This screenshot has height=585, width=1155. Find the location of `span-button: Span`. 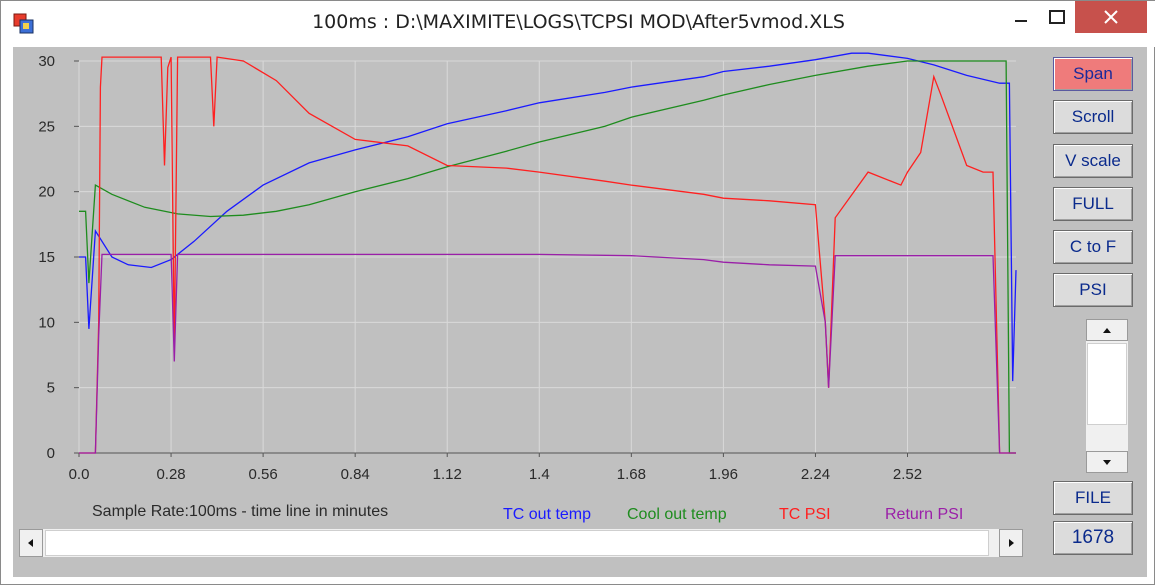

span-button: Span is located at coordinates (1093, 74).